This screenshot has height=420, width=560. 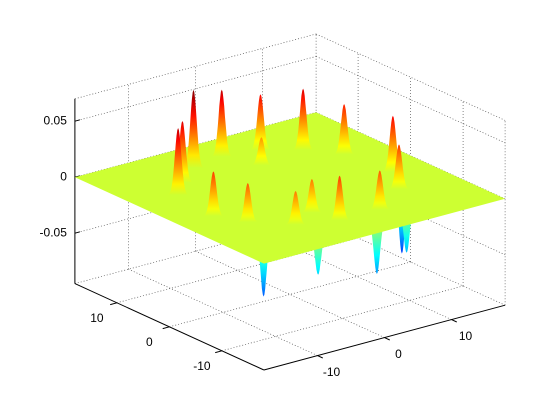 I want to click on z-tick-label: -0.05, so click(x=54, y=232).